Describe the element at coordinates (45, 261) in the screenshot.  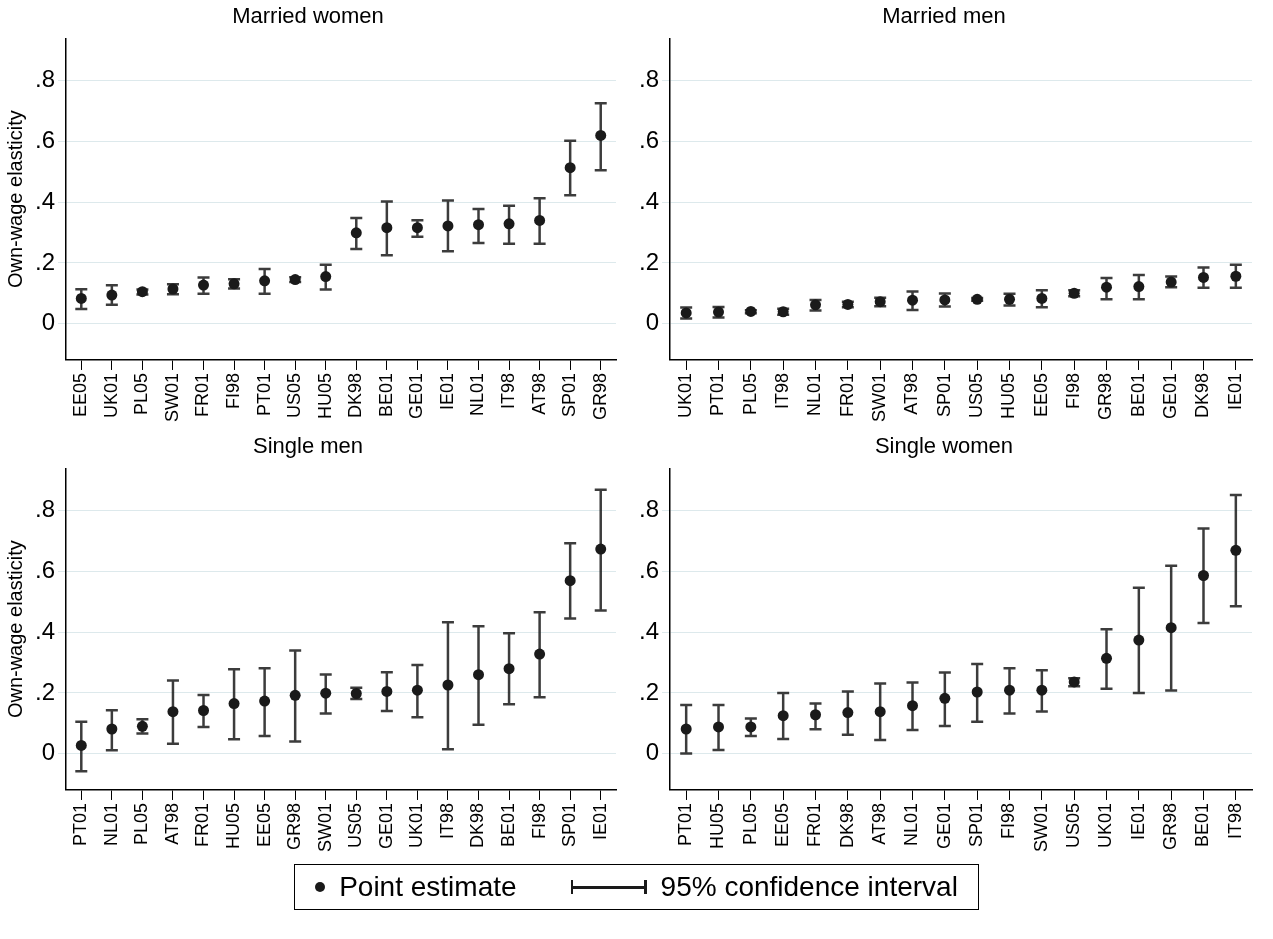
I see `y-tick-label: .2` at that location.